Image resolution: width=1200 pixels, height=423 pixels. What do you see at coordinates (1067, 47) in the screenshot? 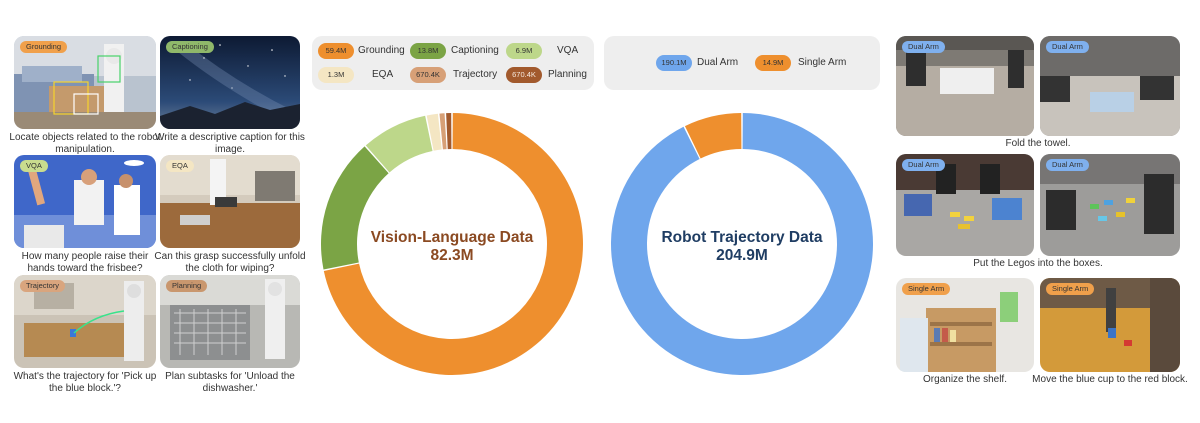
I see `badge-dual-arm-2: Dual Arm` at bounding box center [1067, 47].